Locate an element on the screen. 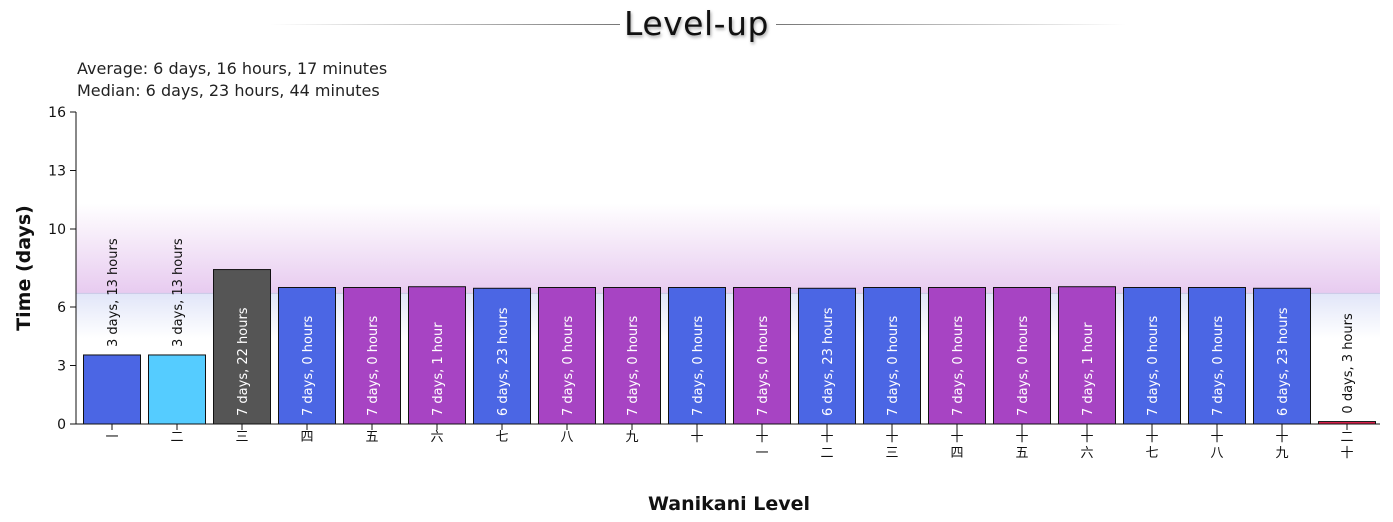 The image size is (1393, 522). y-axis-title: Time (days) is located at coordinates (24, 268).